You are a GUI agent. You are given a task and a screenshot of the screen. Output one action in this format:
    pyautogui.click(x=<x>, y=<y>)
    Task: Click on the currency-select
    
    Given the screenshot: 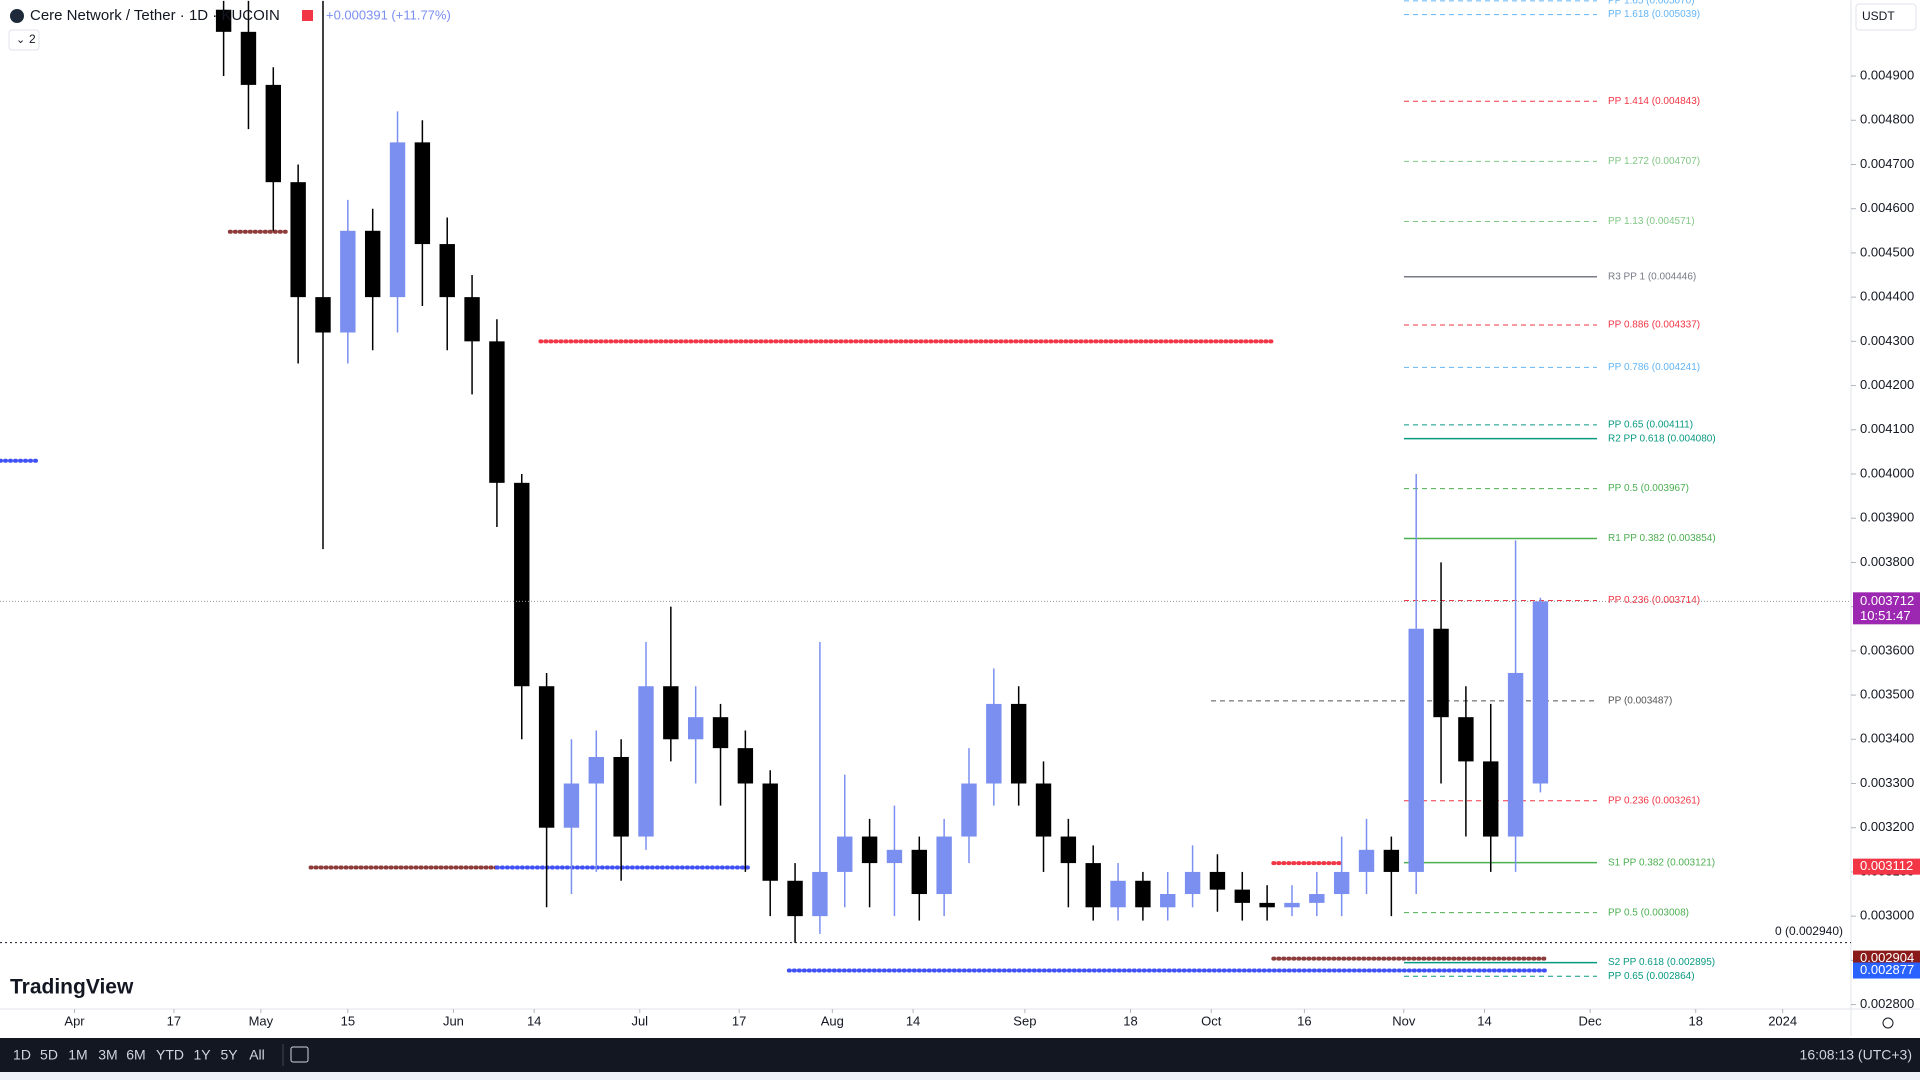 What is the action you would take?
    pyautogui.click(x=1886, y=17)
    